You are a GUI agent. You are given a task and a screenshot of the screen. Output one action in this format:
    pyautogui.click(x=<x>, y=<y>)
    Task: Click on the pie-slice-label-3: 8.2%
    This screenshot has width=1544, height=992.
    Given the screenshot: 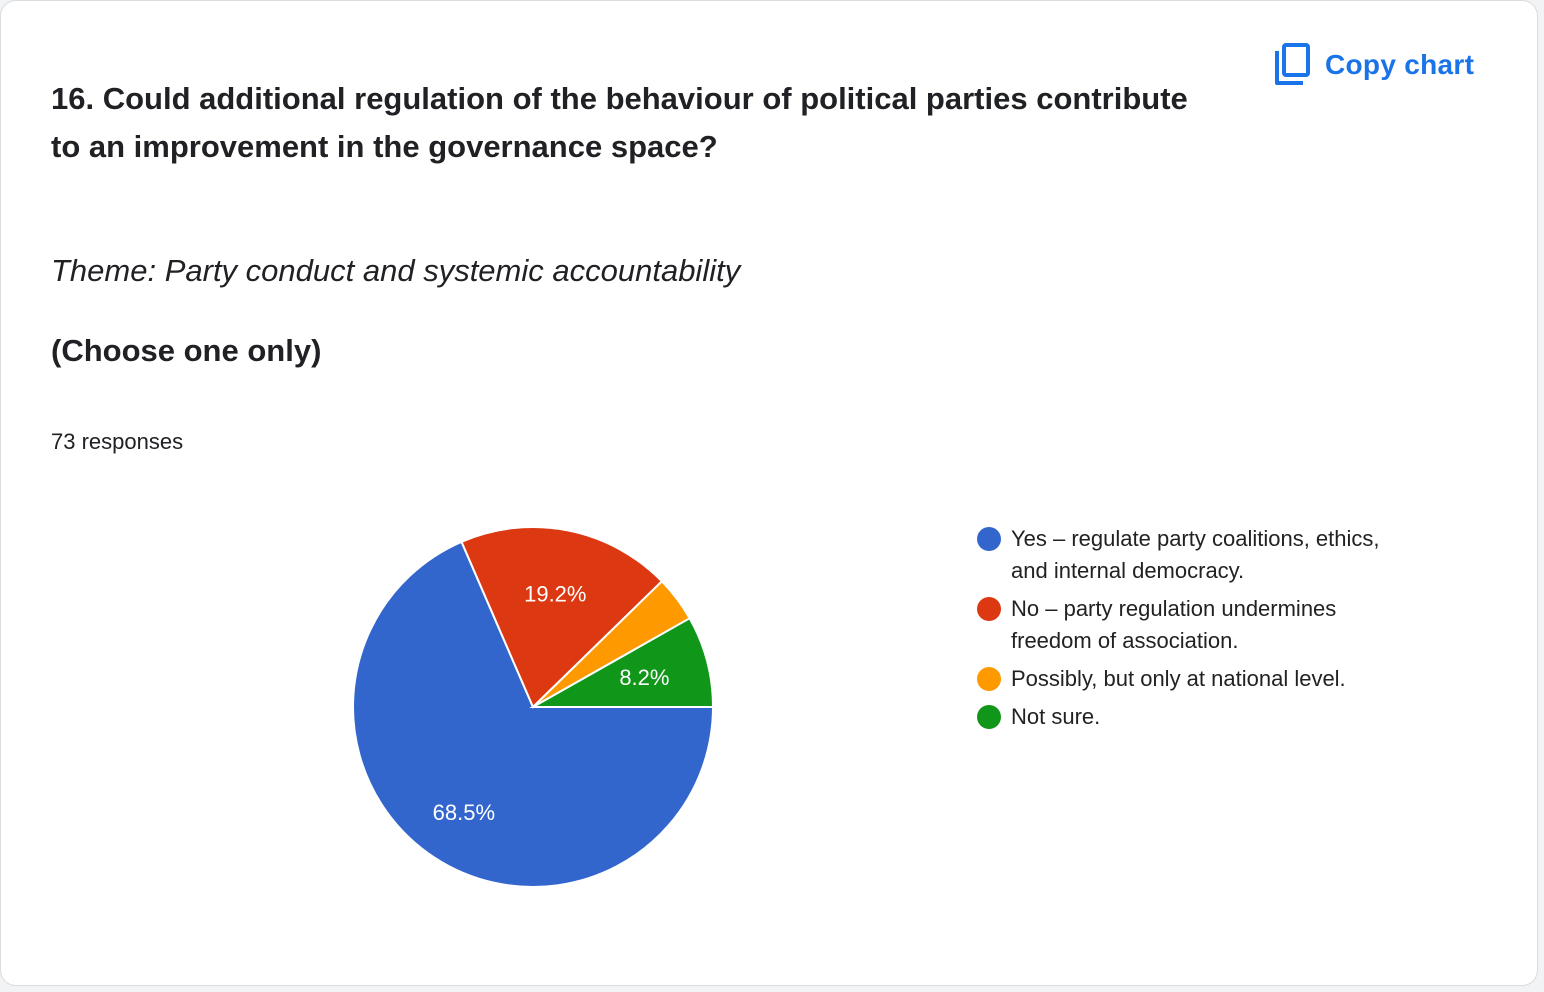 What is the action you would take?
    pyautogui.click(x=644, y=677)
    